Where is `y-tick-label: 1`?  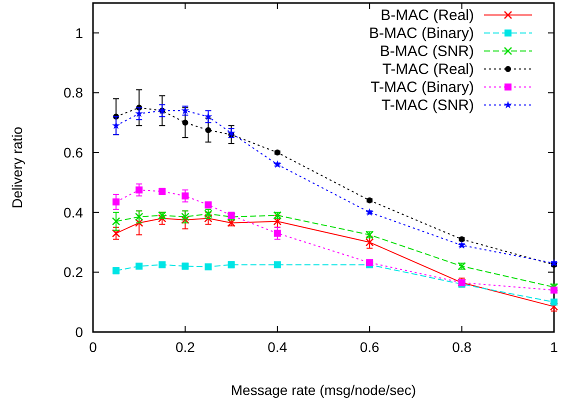 y-tick-label: 1 is located at coordinates (79, 32).